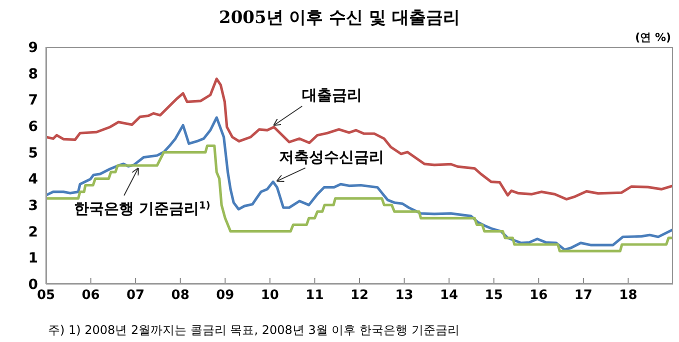 The image size is (679, 342). Describe the element at coordinates (33, 126) in the screenshot. I see `y-tick-label: 6` at that location.